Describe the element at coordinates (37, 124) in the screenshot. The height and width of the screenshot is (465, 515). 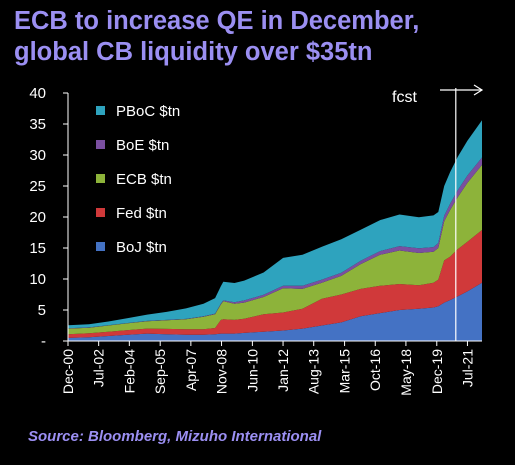
I see `y-tick-label: 35` at that location.